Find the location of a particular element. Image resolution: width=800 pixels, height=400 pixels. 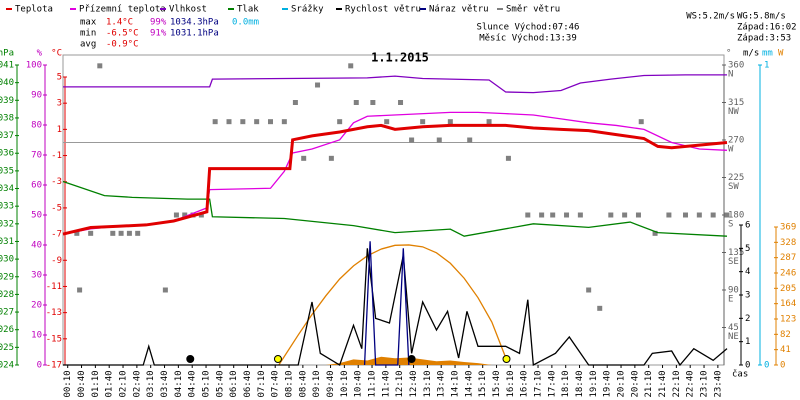

x-tick-label: 13:40 is located at coordinates (442, 383).